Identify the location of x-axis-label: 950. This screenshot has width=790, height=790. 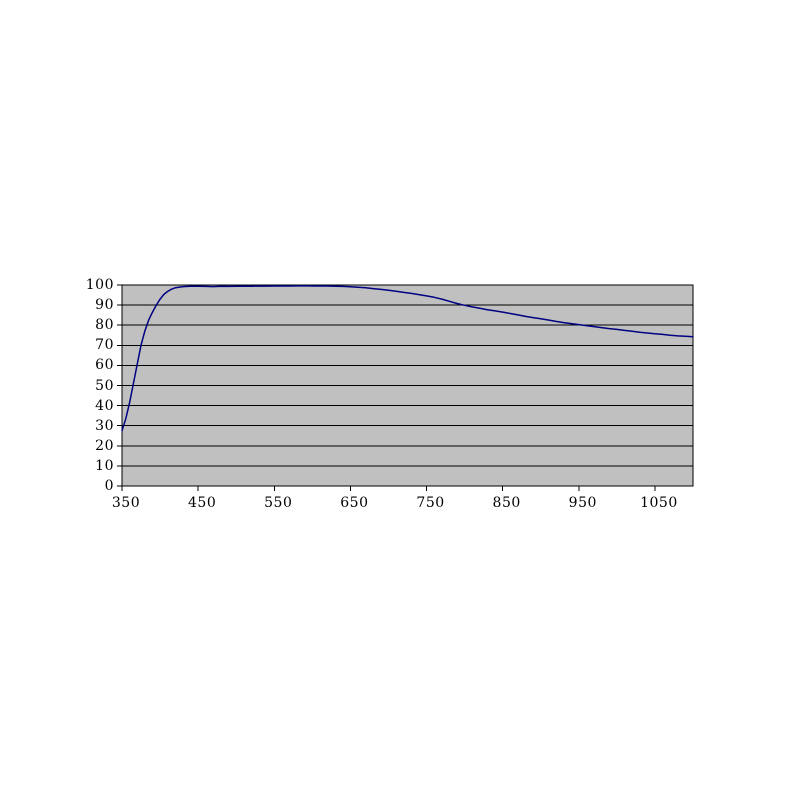
(582, 503).